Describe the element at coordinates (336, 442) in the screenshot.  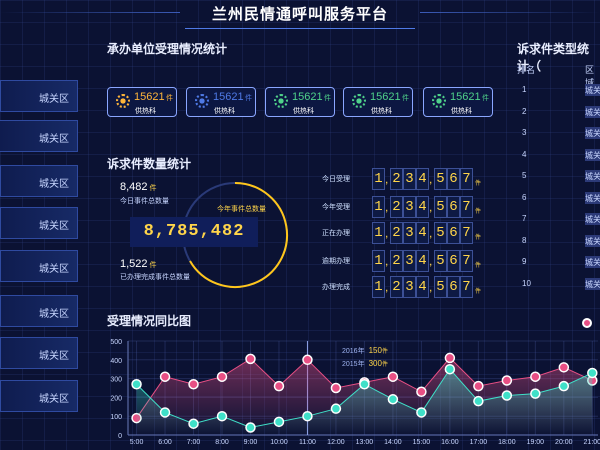
I see `x-tick-label: 12:00` at that location.